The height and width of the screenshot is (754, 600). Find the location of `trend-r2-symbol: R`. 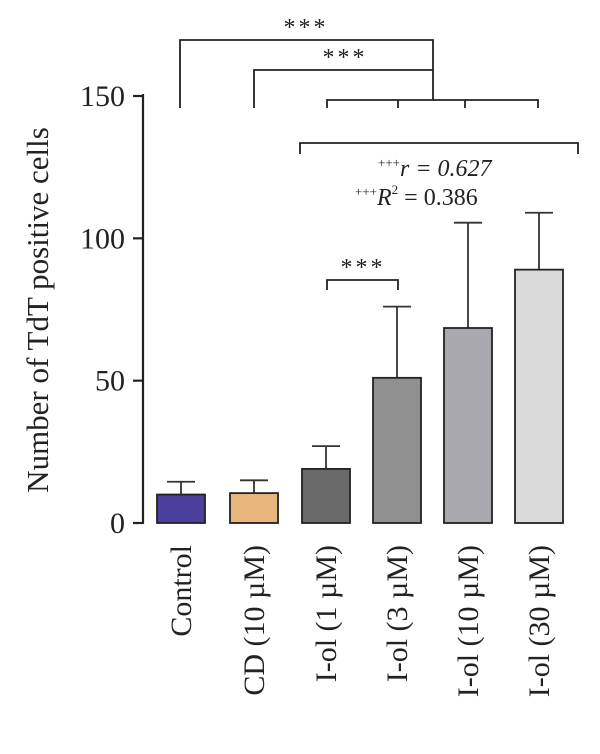

trend-r2-symbol: R is located at coordinates (384, 198).